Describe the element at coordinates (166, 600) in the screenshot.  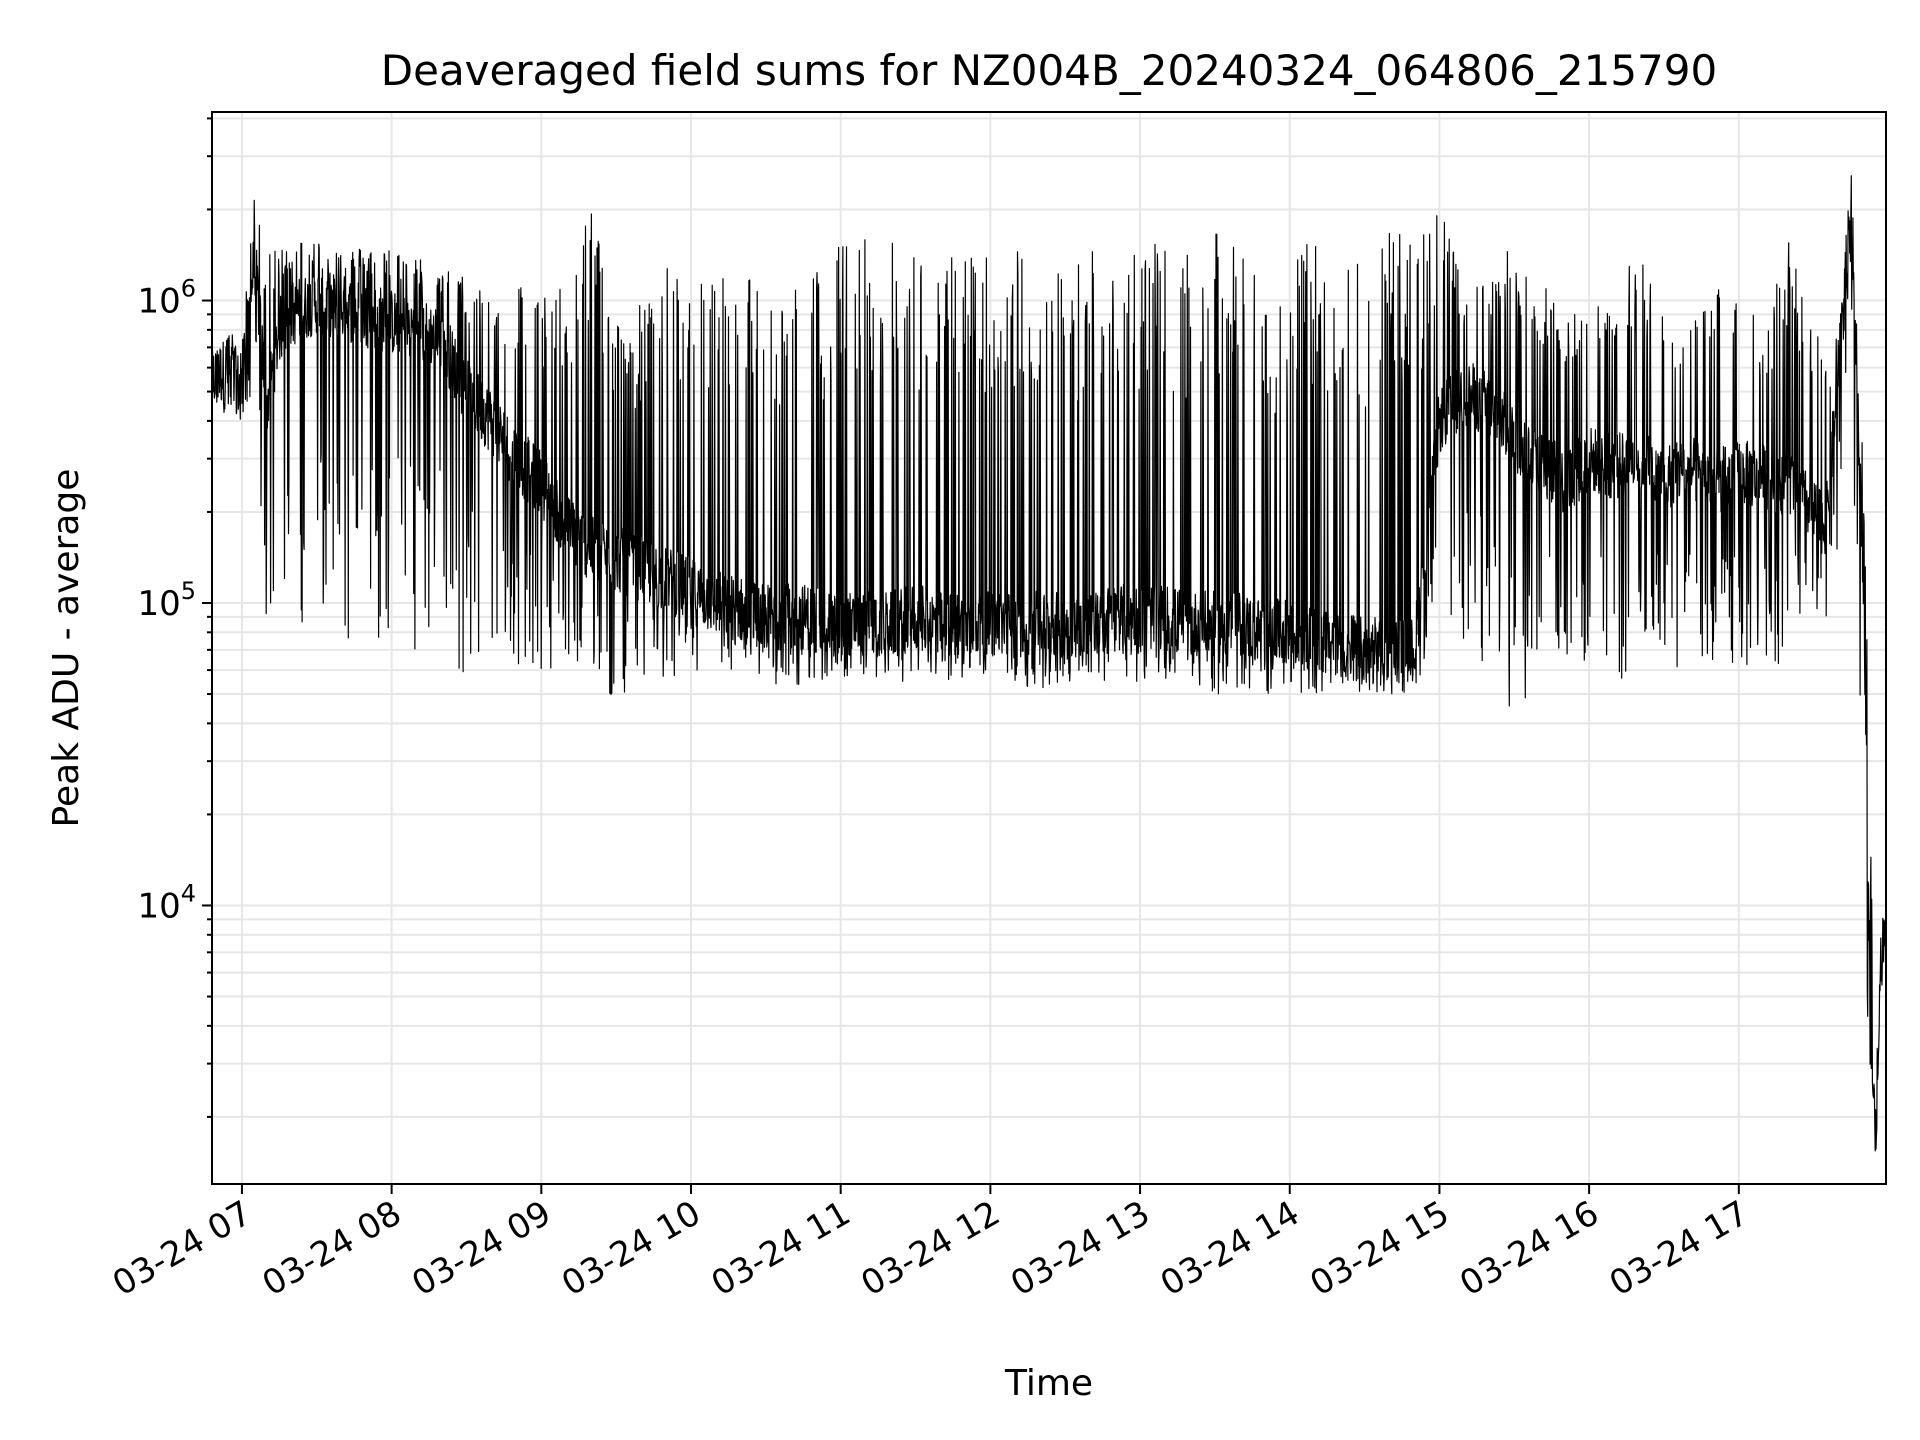
I see `y-tick-label: 10⁵` at that location.